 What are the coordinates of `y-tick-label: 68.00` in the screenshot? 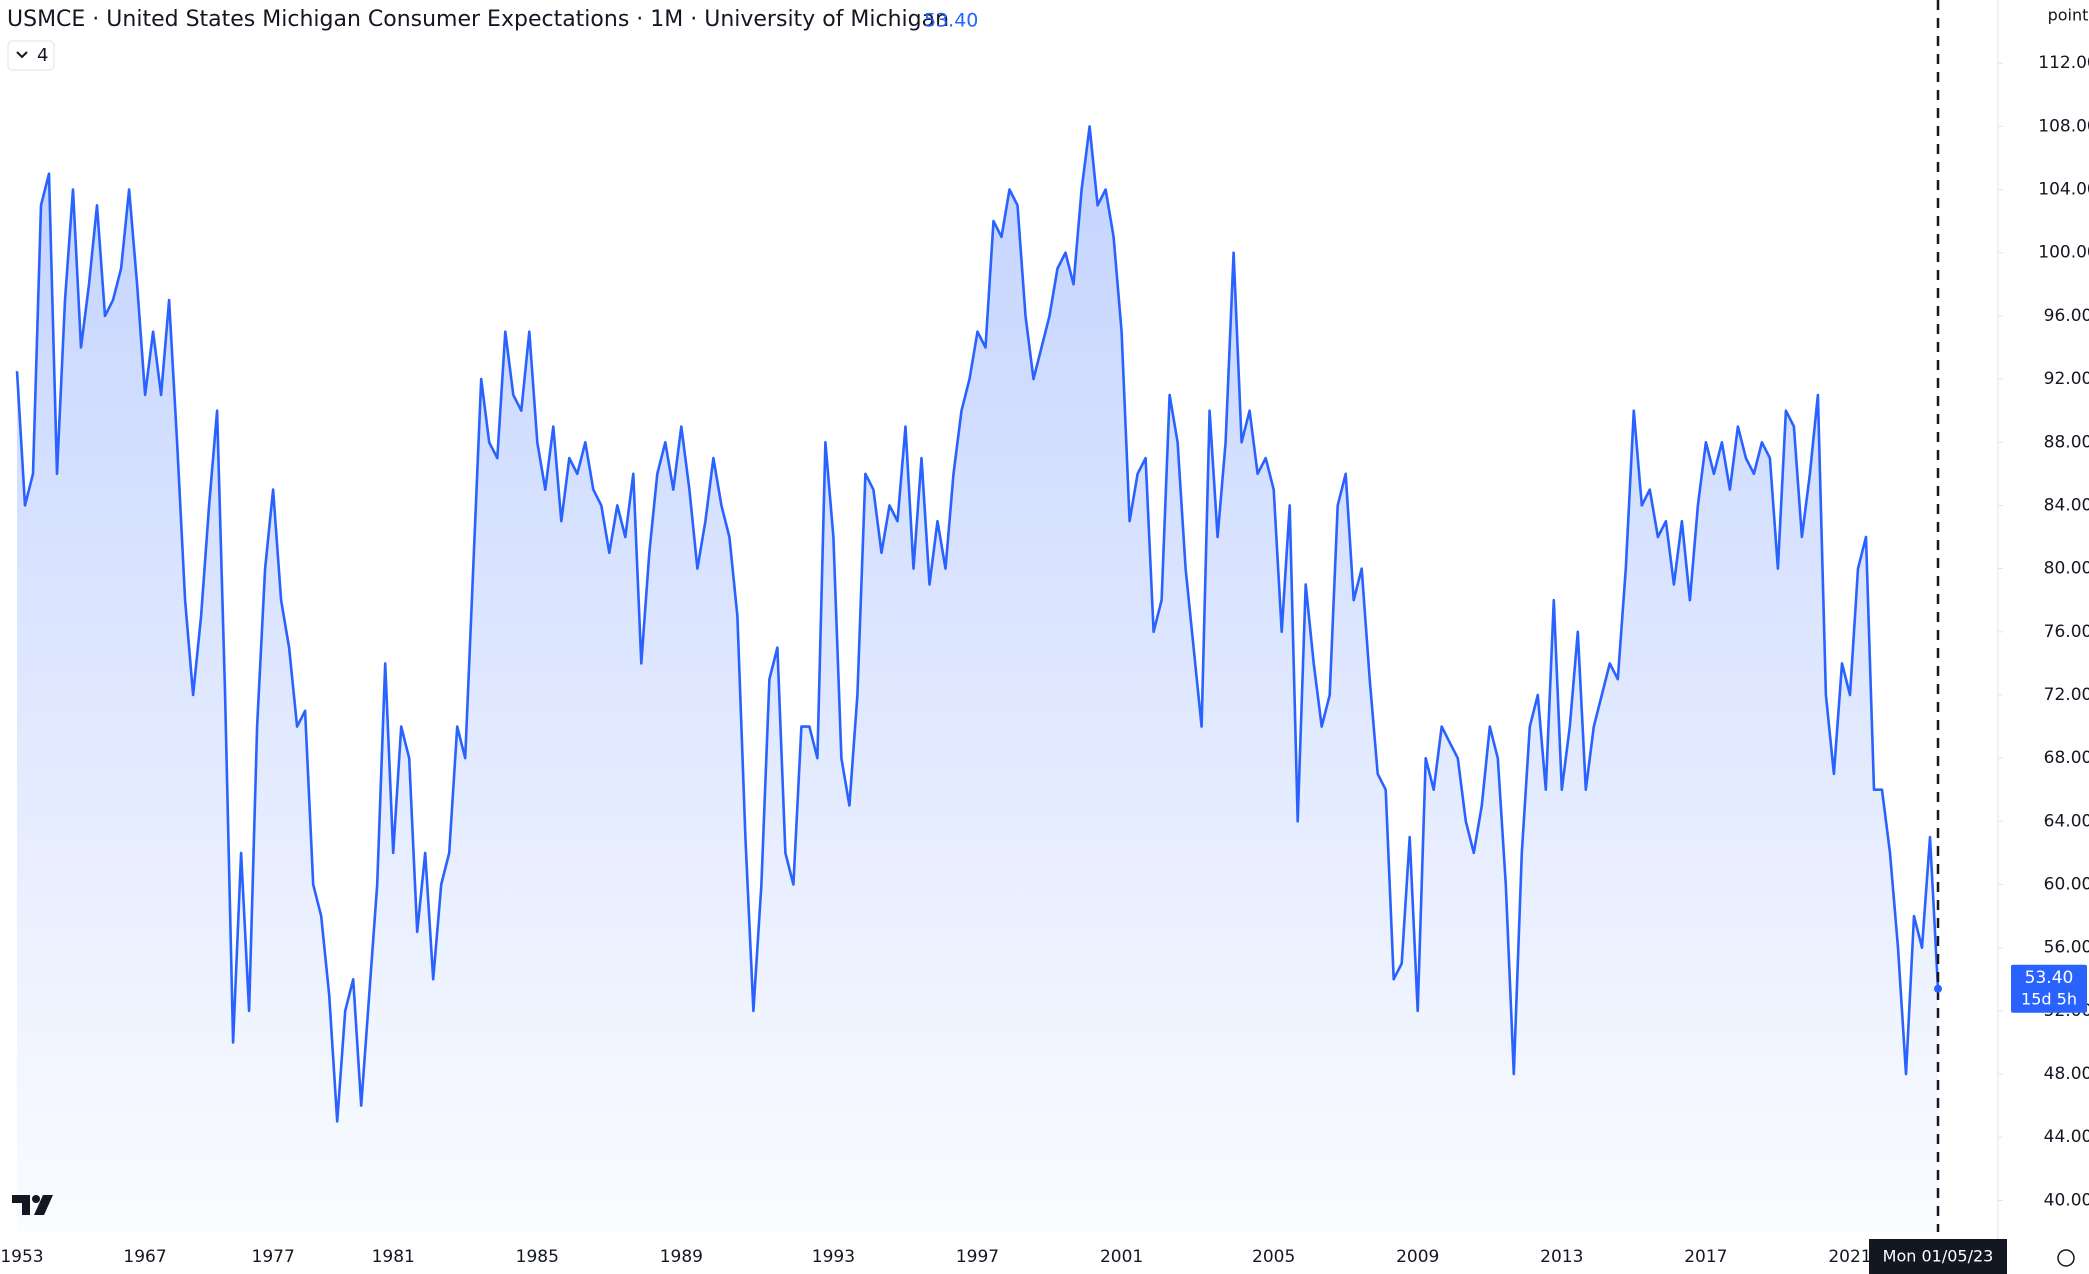 It's located at (2066, 758).